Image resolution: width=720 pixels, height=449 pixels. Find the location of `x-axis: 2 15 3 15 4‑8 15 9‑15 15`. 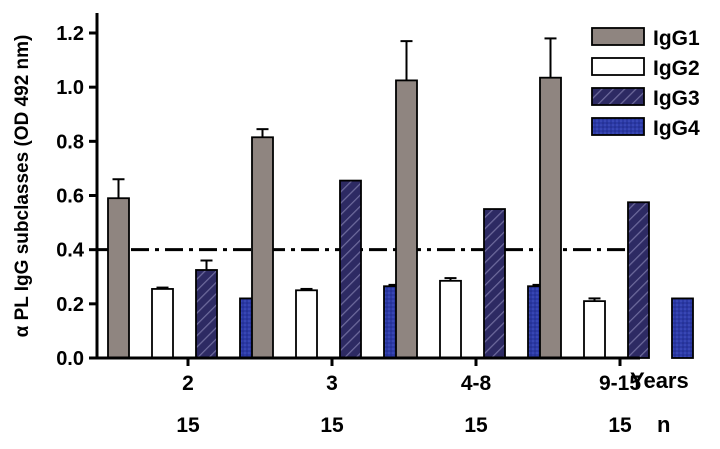

x-axis: 2 15 3 15 4‑8 15 9‑15 15 is located at coordinates (368, 396).